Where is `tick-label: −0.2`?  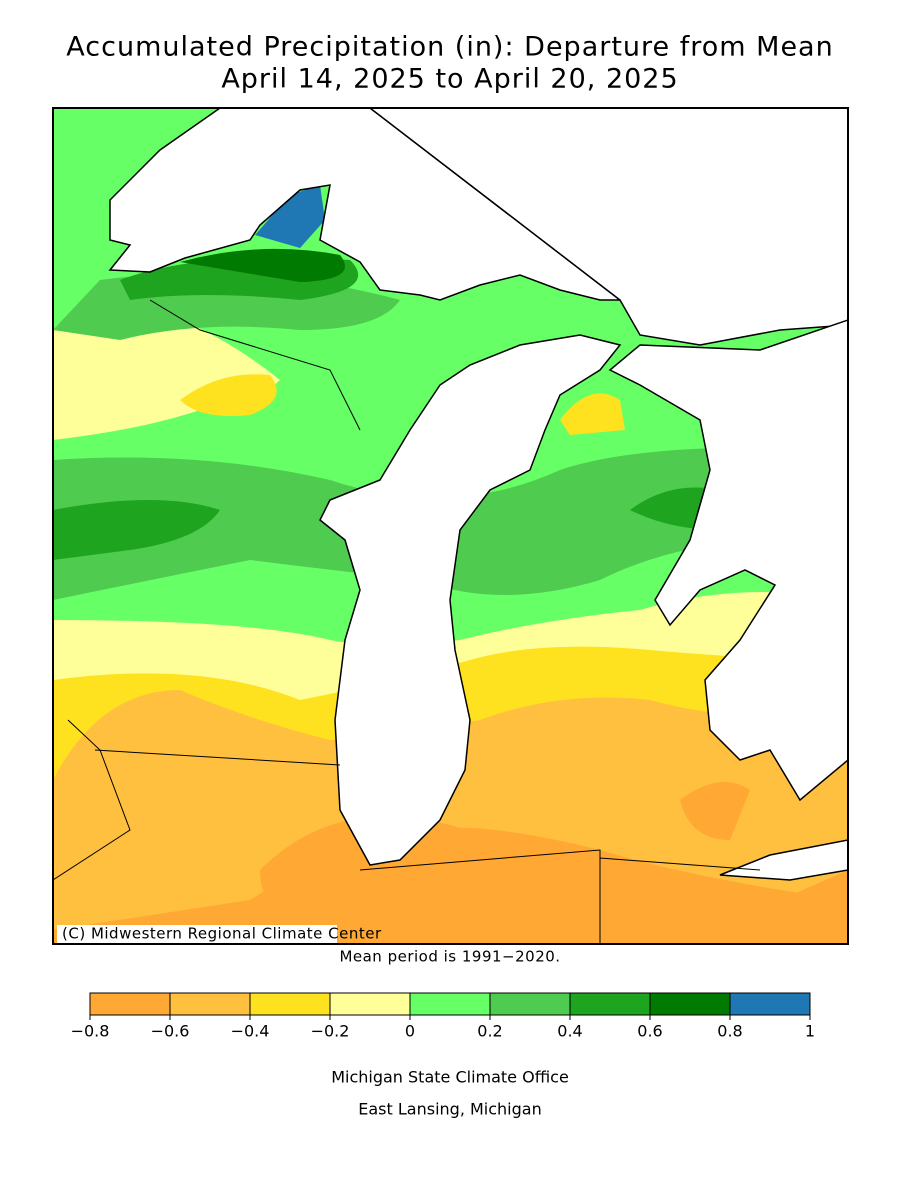
tick-label: −0.2 is located at coordinates (330, 1031).